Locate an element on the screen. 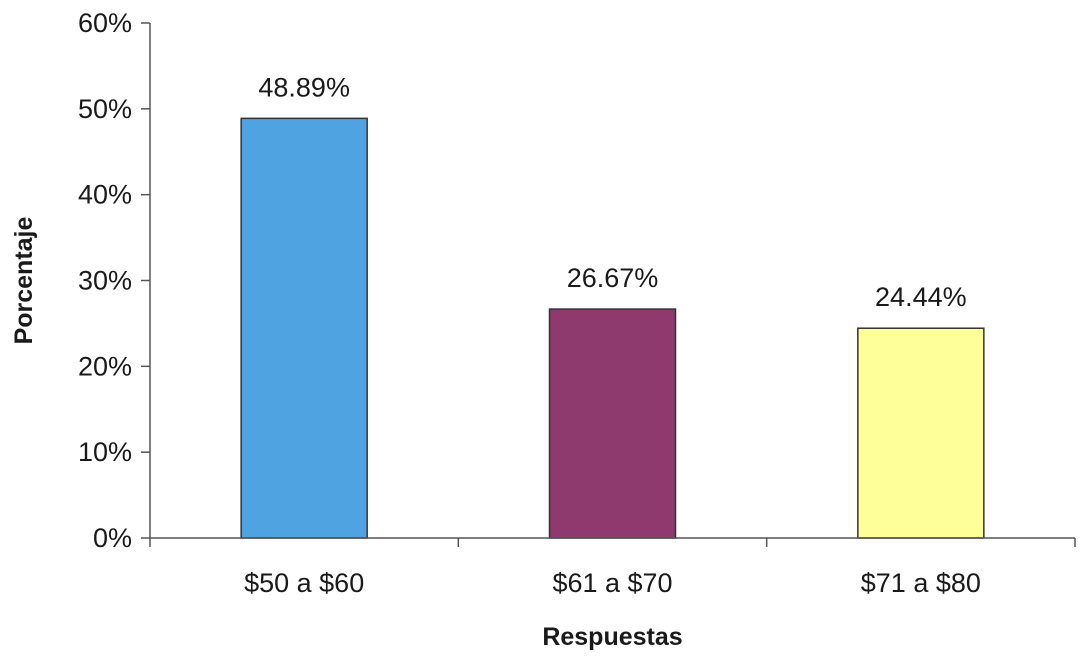 This screenshot has height=661, width=1081. x-axis-ticks: $50 a $60 $61 a $70 $71 a $80 is located at coordinates (612, 568).